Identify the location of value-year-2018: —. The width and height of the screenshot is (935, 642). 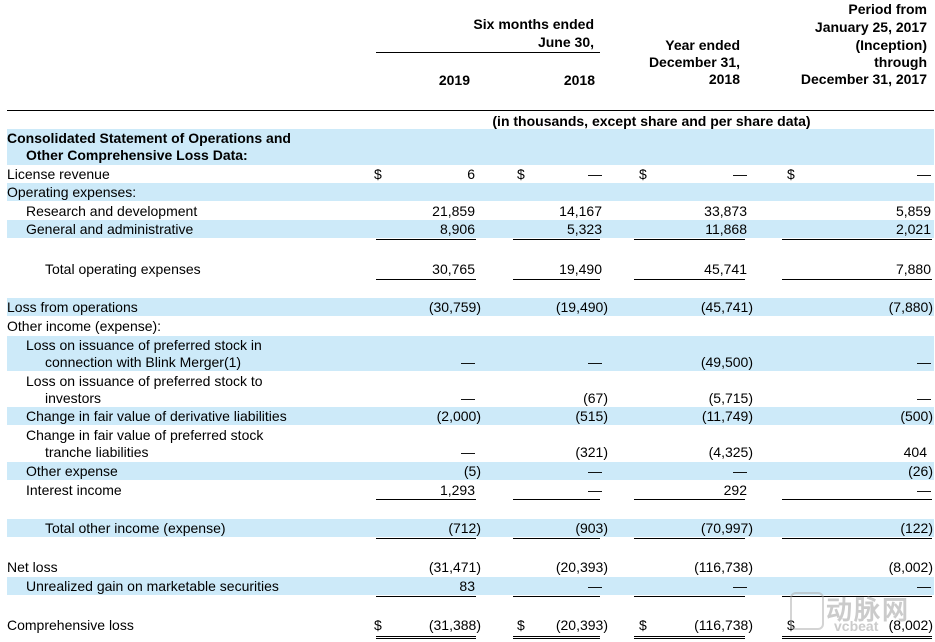
(740, 471).